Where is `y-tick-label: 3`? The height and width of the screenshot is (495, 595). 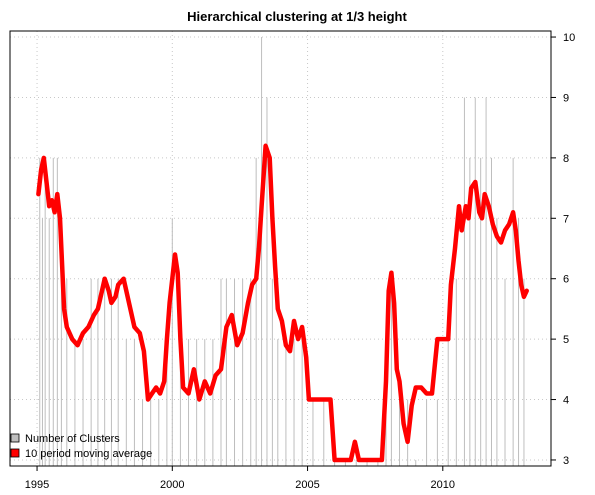 y-tick-label: 3 is located at coordinates (566, 461).